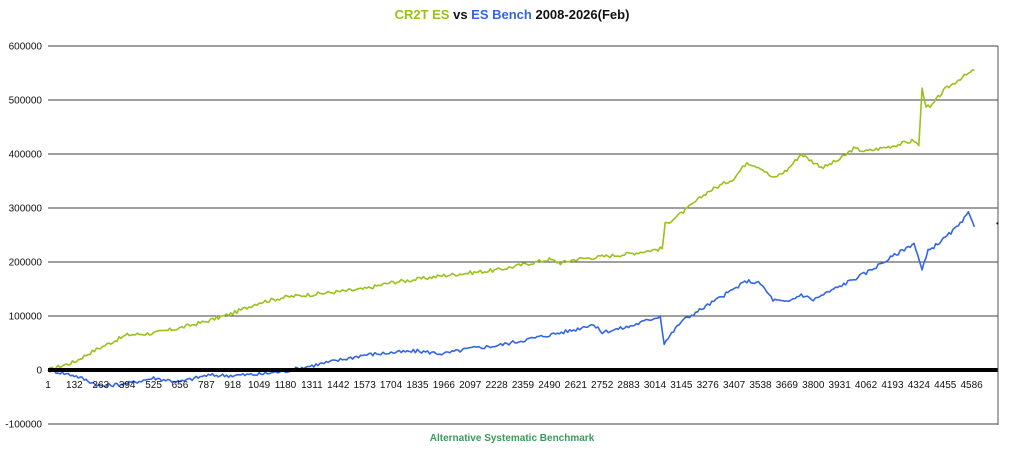 This screenshot has width=1024, height=451. Describe the element at coordinates (26, 47) in the screenshot. I see `y-tick-label: 600000` at that location.